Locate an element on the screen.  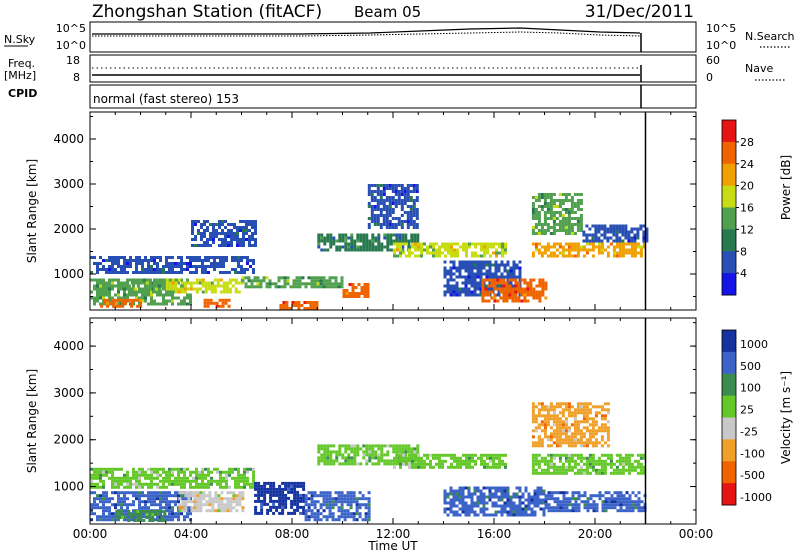
freq-right-tick-top: 60 is located at coordinates (713, 60).